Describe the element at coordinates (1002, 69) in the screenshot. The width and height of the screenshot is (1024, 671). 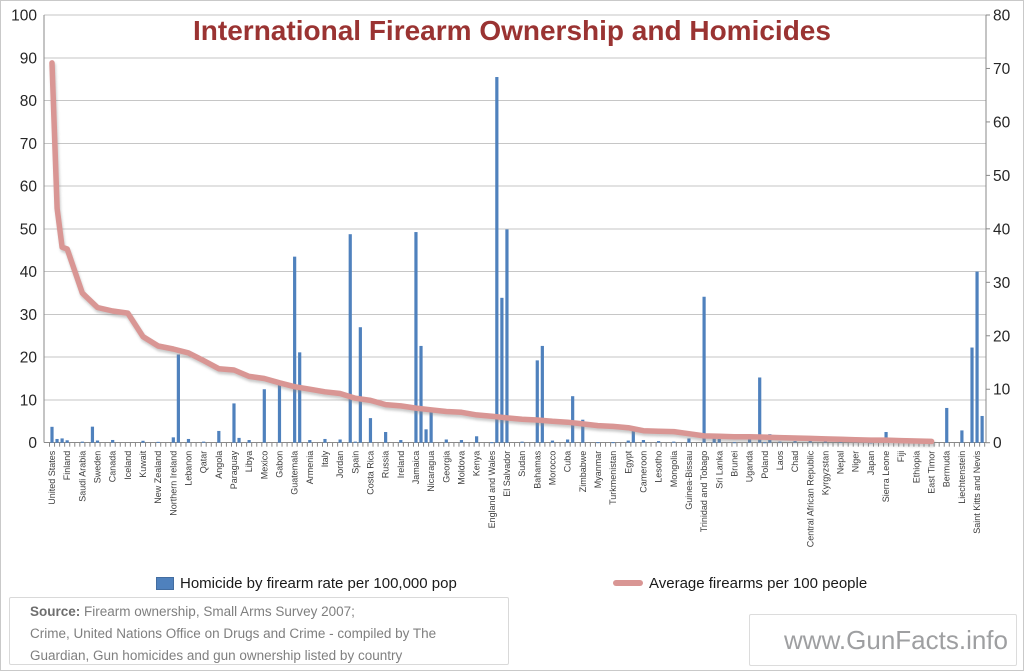
I see `svg-text: 70` at that location.